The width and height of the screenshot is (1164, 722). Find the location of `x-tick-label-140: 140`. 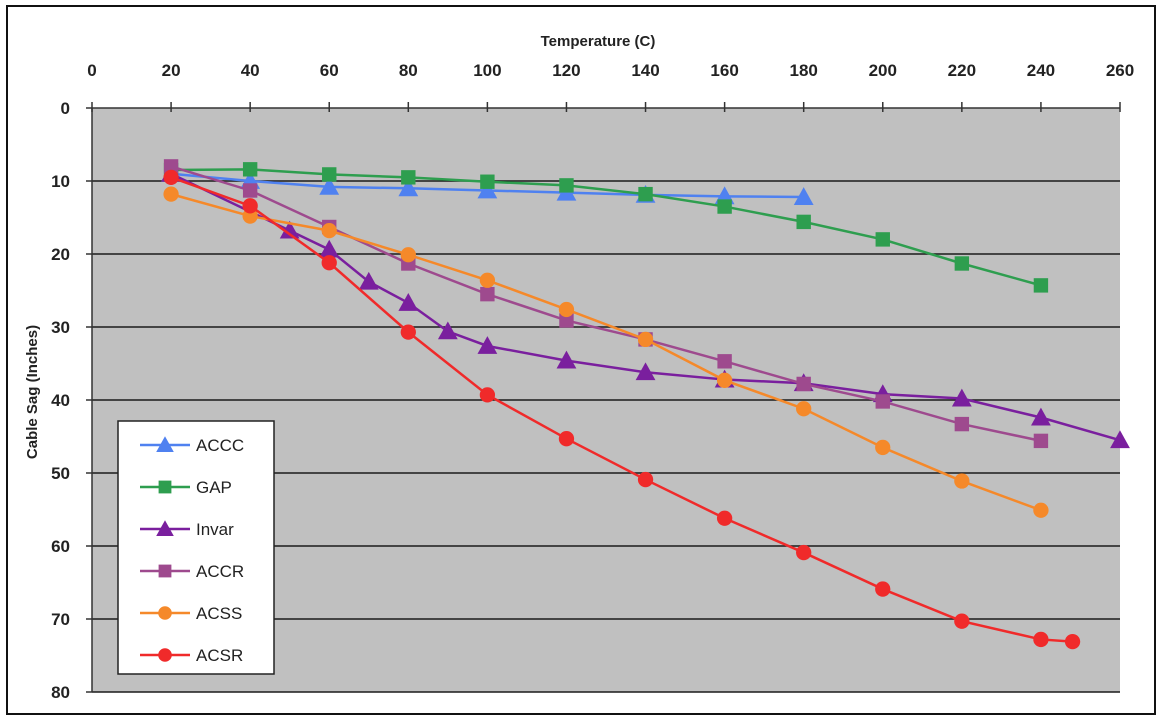

x-tick-label-140: 140 is located at coordinates (645, 70).